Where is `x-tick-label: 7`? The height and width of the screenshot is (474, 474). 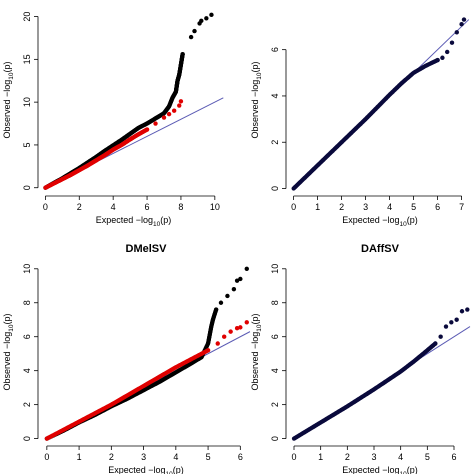 x-tick-label: 7 is located at coordinates (461, 207).